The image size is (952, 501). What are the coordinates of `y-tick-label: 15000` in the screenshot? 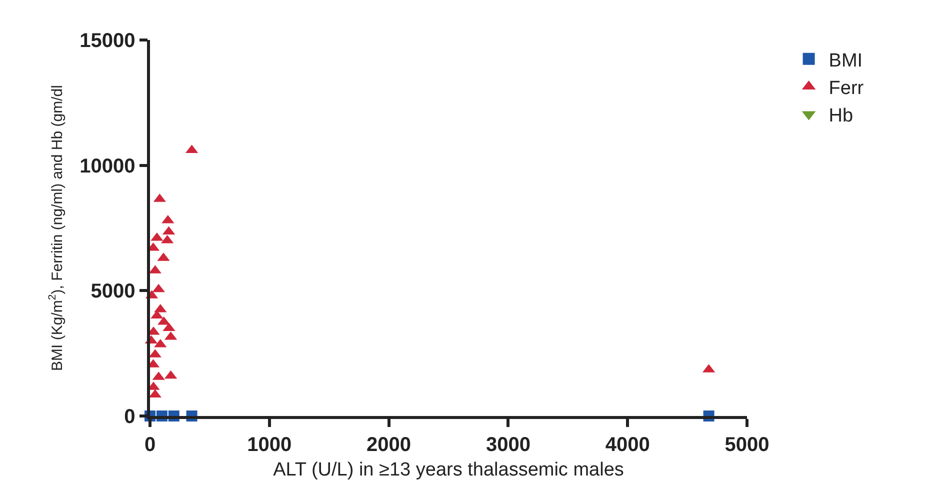 It's located at (108, 41).